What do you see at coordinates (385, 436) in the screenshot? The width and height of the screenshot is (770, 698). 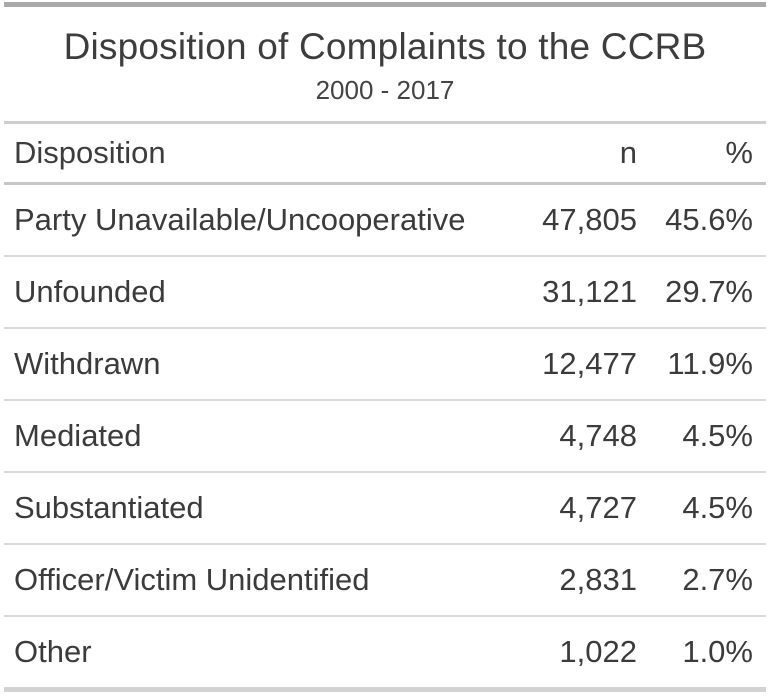 I see `table-row: Mediated 4,748 4.5%` at bounding box center [385, 436].